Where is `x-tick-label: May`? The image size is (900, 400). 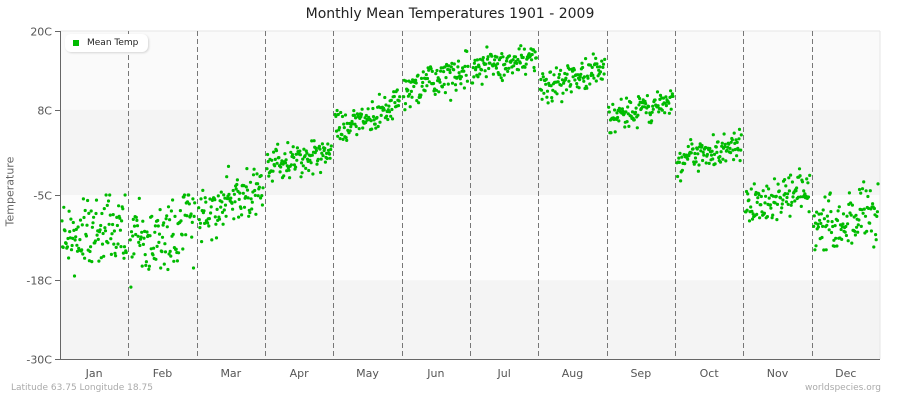 x-tick-label: May is located at coordinates (367, 373).